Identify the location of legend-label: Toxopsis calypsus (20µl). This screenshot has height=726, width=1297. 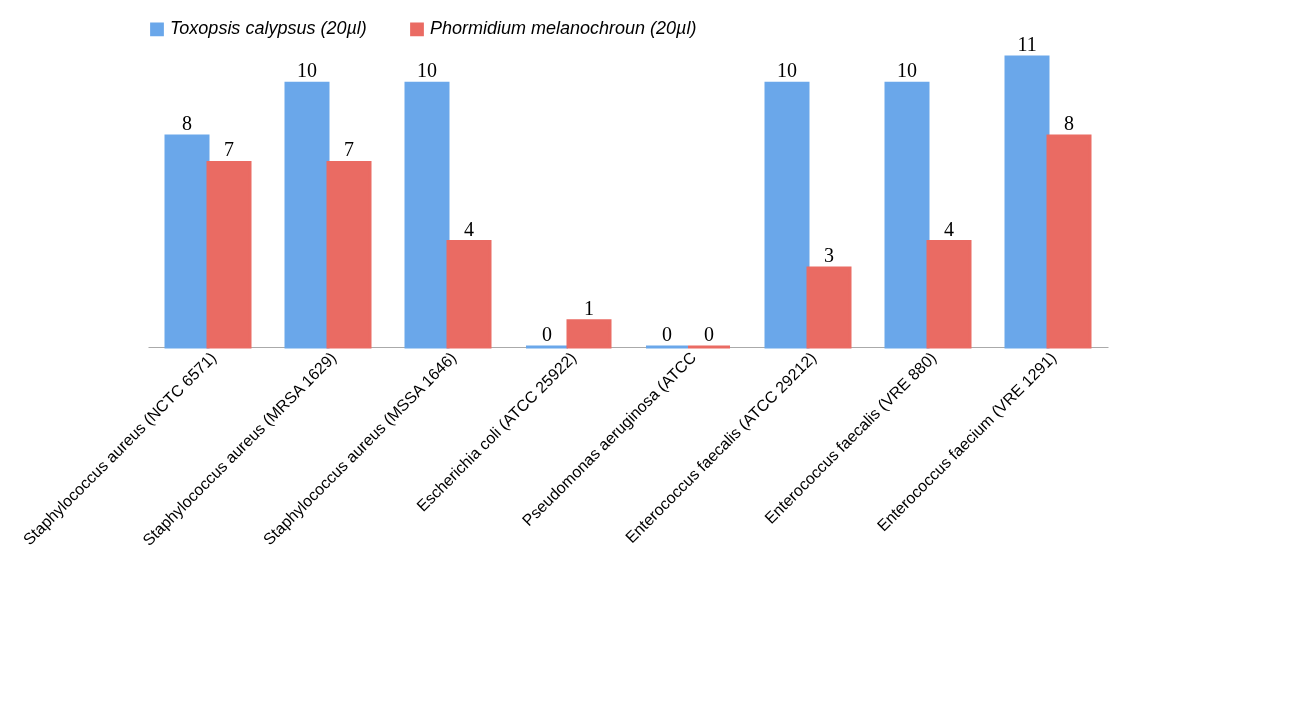
(268, 28).